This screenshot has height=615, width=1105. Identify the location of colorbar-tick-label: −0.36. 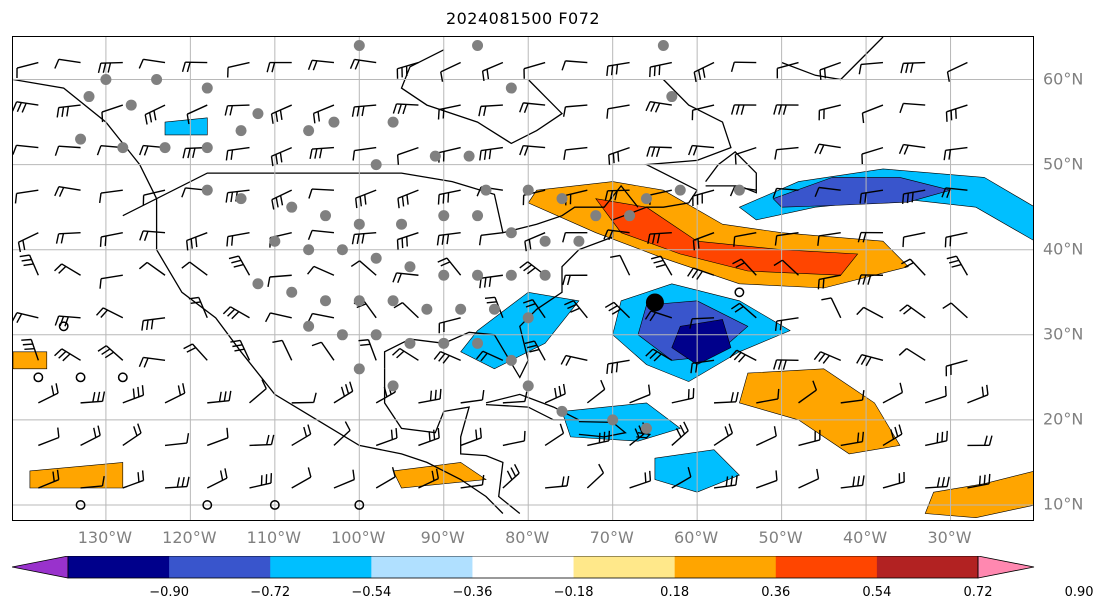
(472, 592).